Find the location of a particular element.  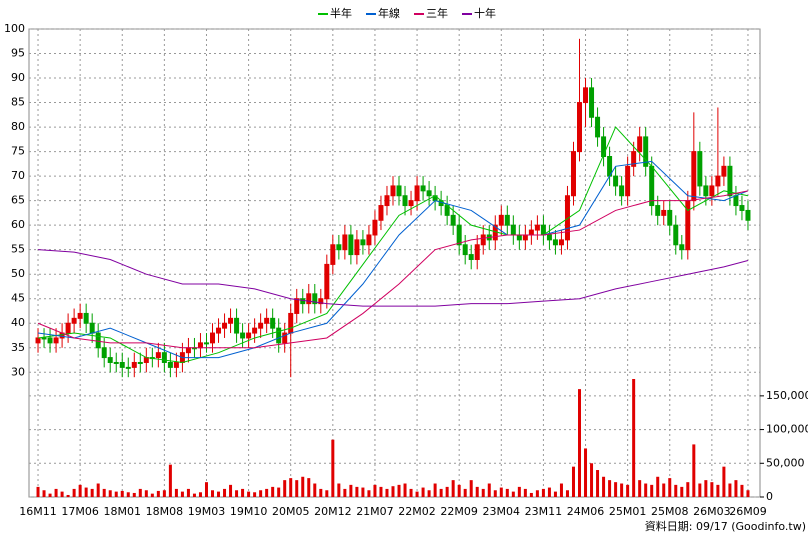

y-tick-label: 95 is located at coordinates (18, 53).